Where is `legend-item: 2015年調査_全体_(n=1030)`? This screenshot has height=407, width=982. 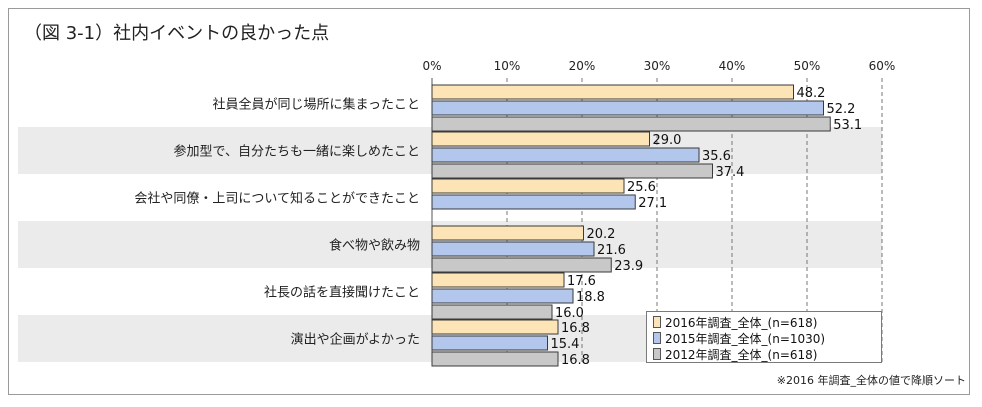 legend-item: 2015年調査_全体_(n=1030) is located at coordinates (764, 338).